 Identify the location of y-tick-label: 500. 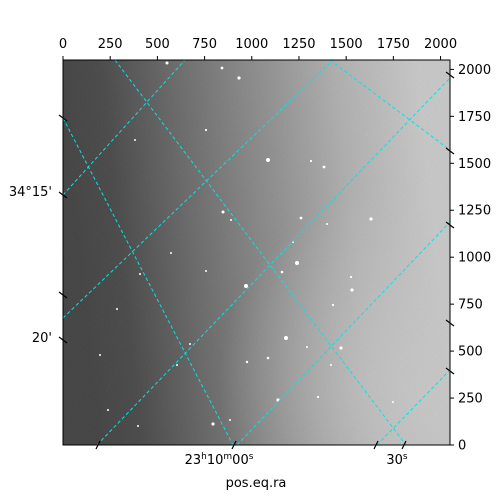
(470, 352).